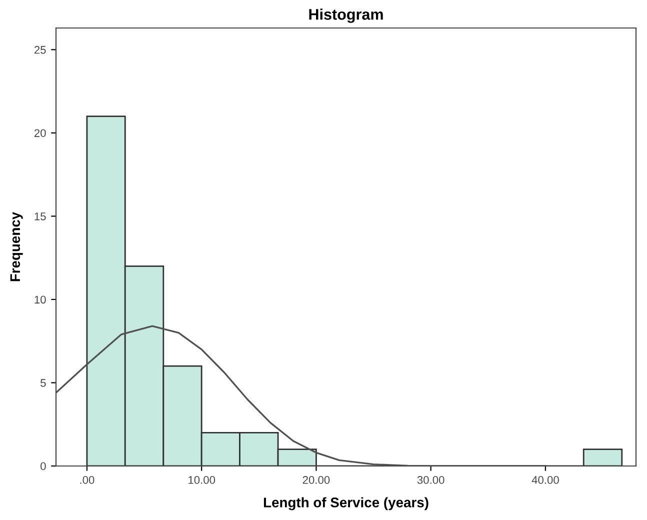 Image resolution: width=647 pixels, height=520 pixels. What do you see at coordinates (40, 300) in the screenshot?
I see `y-tick-label: 10` at bounding box center [40, 300].